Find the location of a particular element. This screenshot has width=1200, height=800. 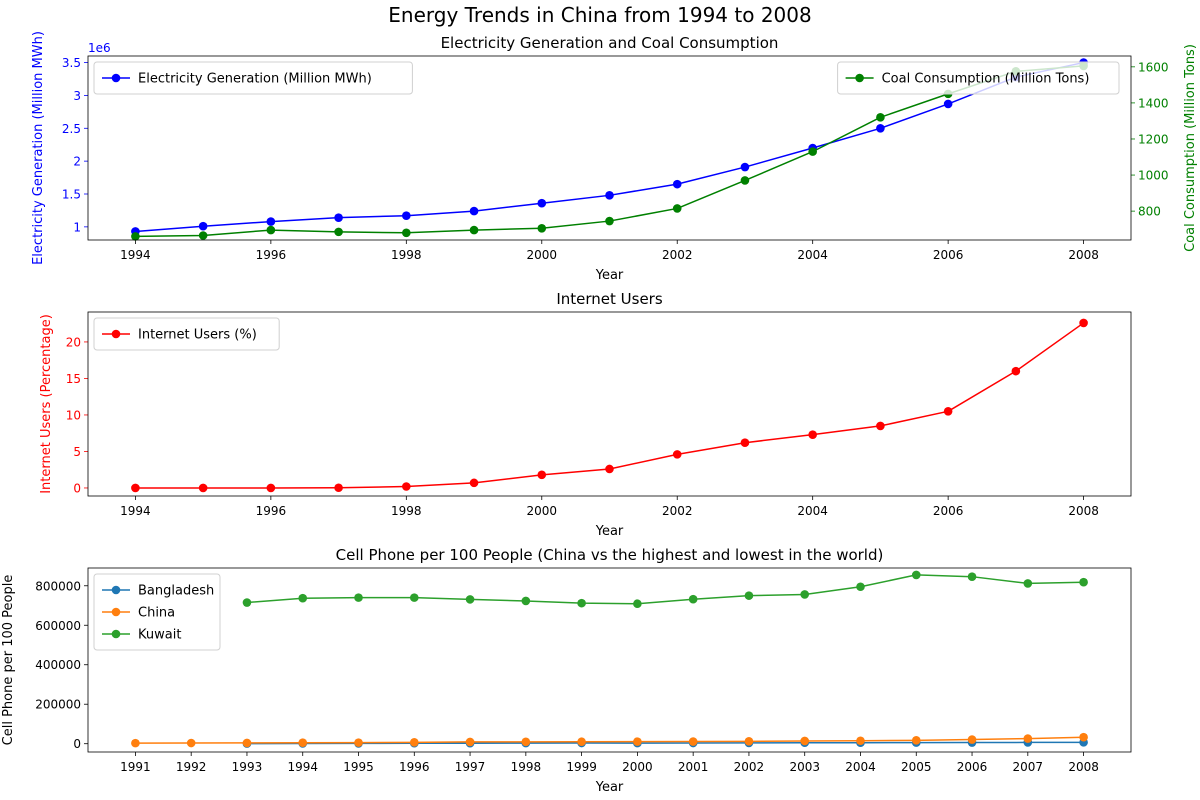

legend: Bangladesh China Kuwait is located at coordinates (157, 612).